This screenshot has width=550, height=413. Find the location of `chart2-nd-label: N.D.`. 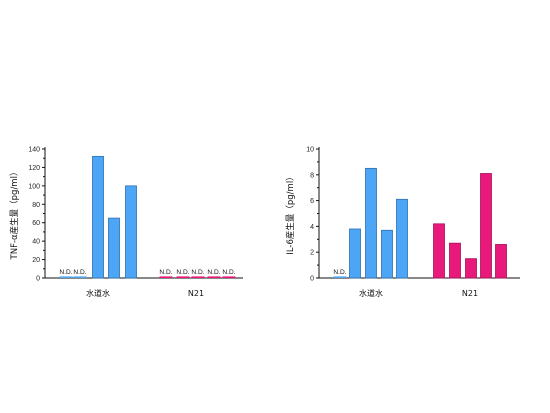

chart2-nd-label: N.D. is located at coordinates (339, 272).